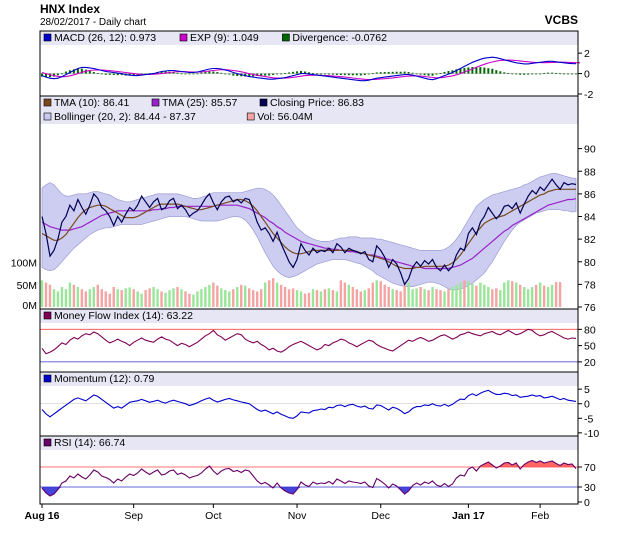 This screenshot has width=620, height=535. Describe the element at coordinates (339, 38) in the screenshot. I see `legend-label: Divergence: -0.0762` at that location.